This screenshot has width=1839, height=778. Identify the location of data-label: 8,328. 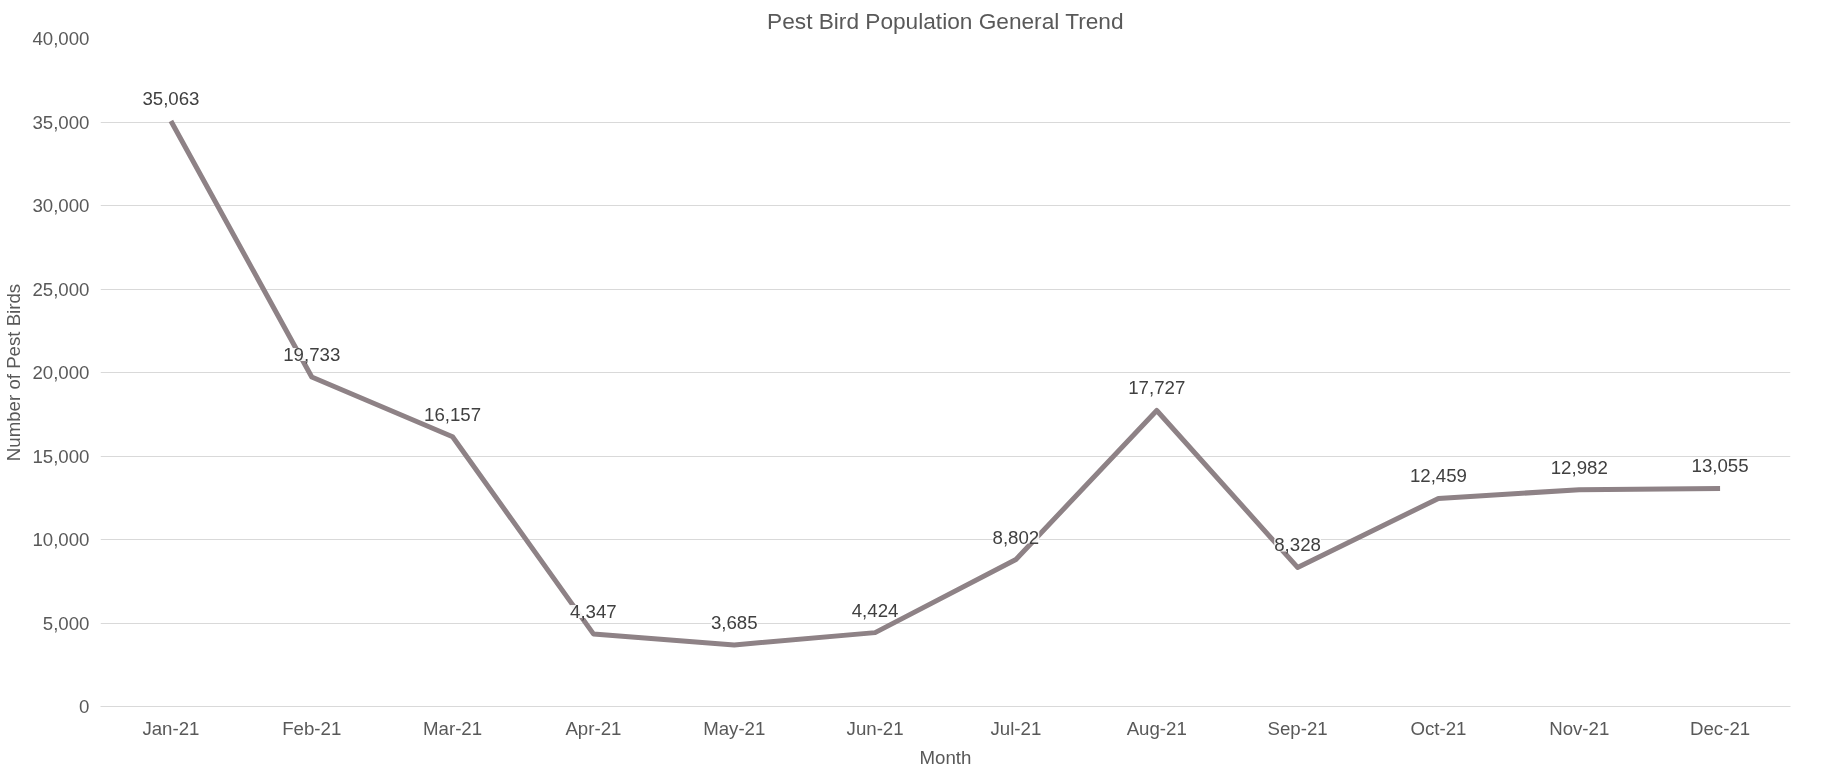
(1297, 545).